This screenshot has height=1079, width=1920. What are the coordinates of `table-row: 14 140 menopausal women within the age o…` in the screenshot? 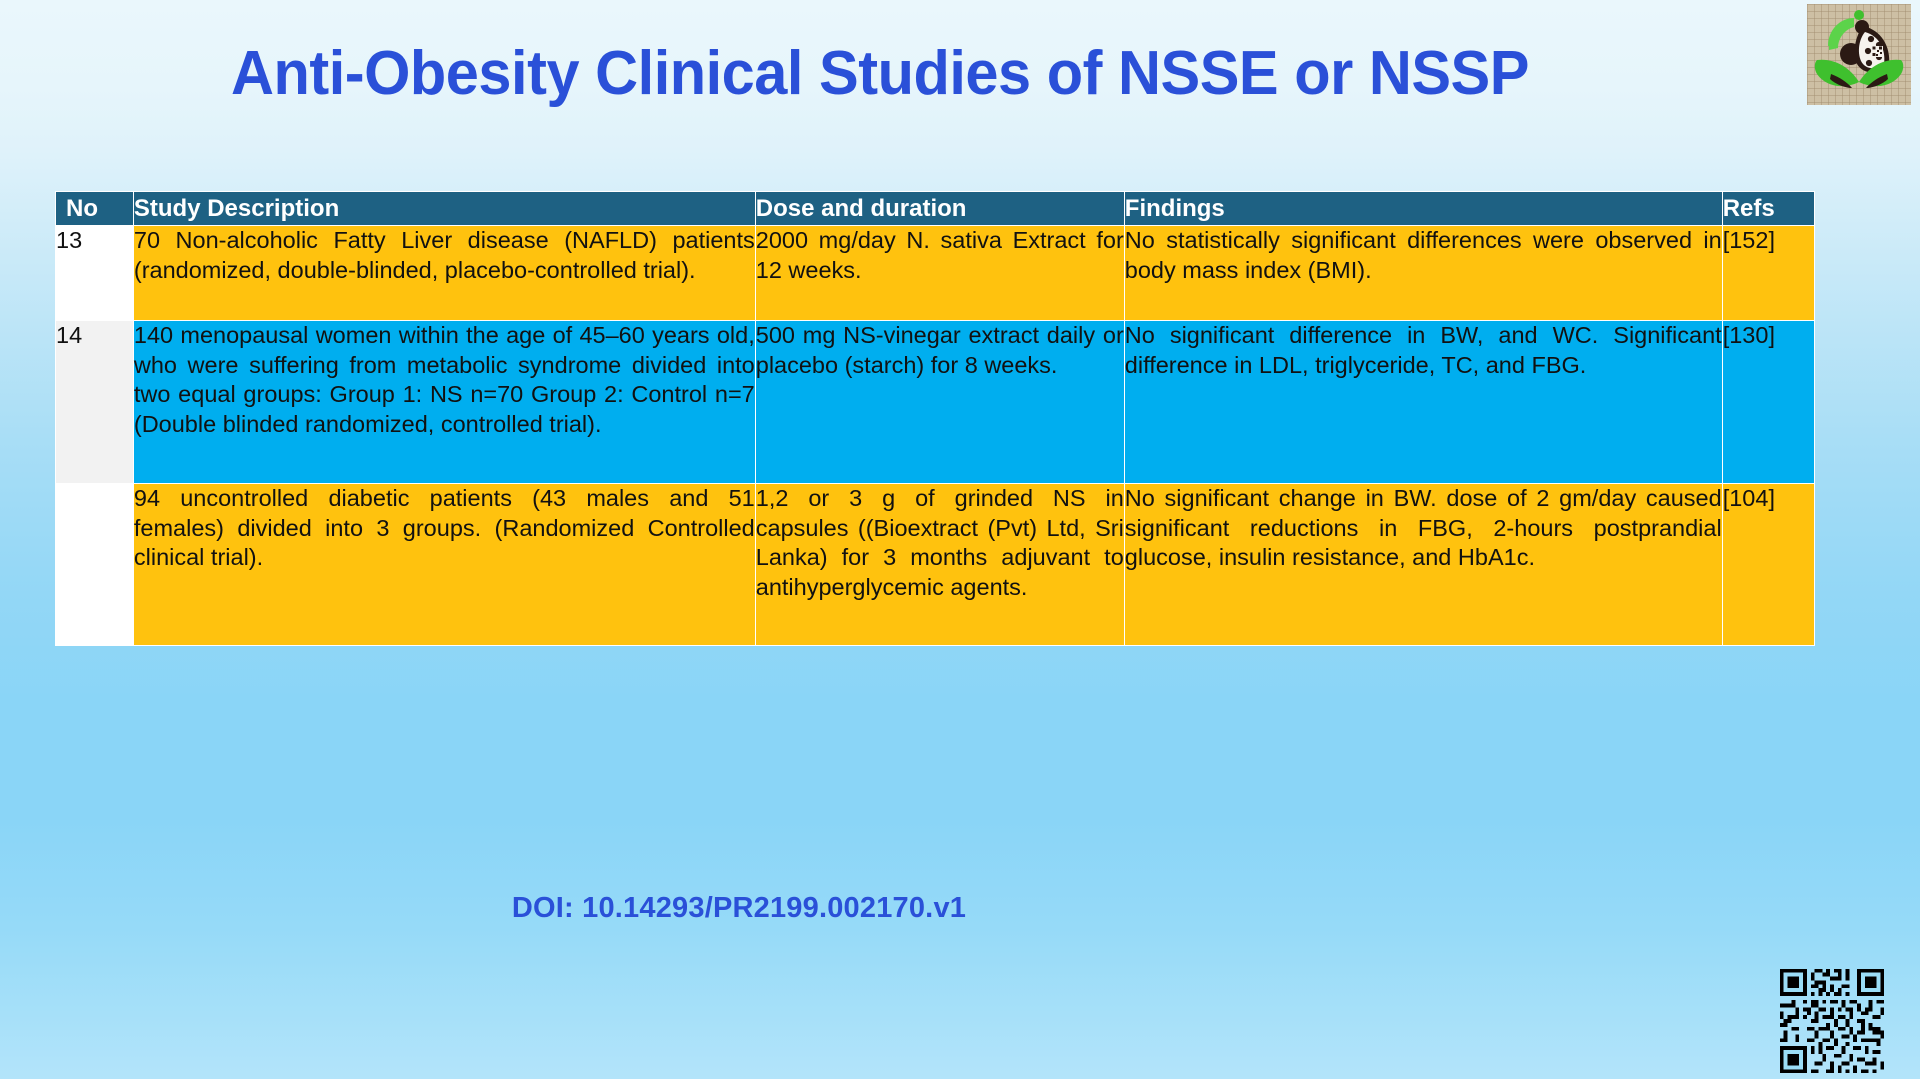 It's located at (935, 402).